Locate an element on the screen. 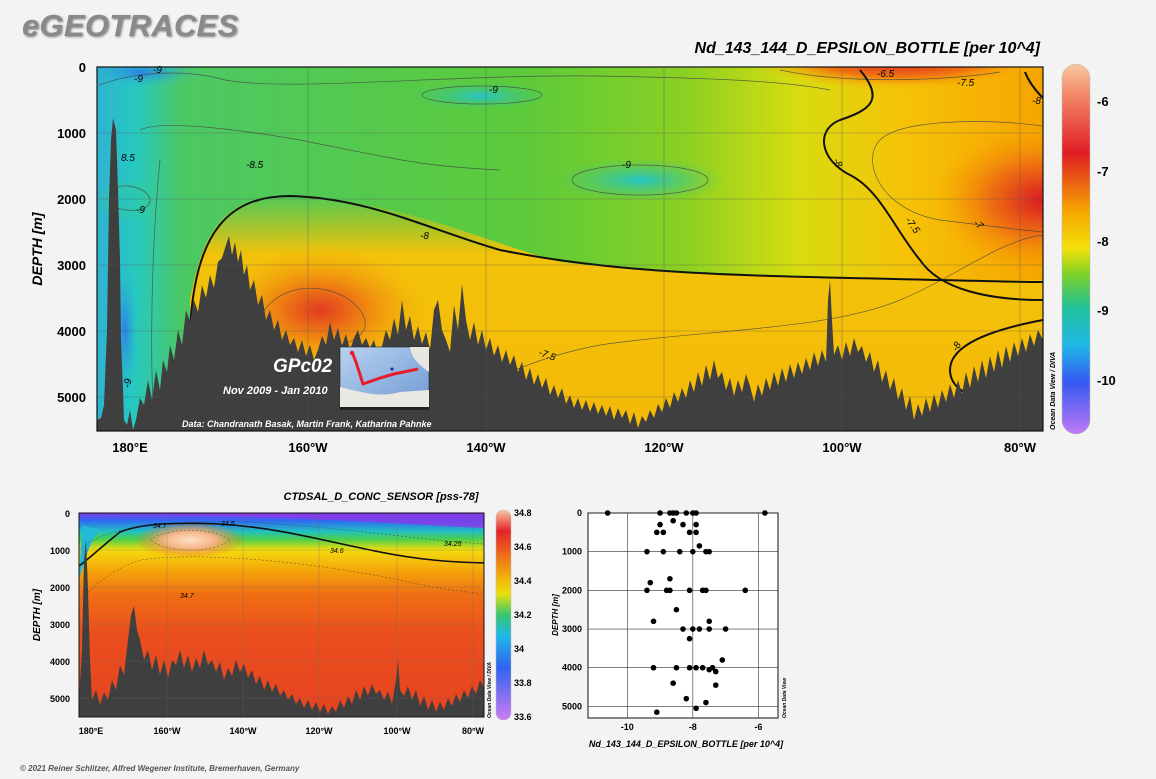  contour-label: -7.5 is located at coordinates (966, 83).